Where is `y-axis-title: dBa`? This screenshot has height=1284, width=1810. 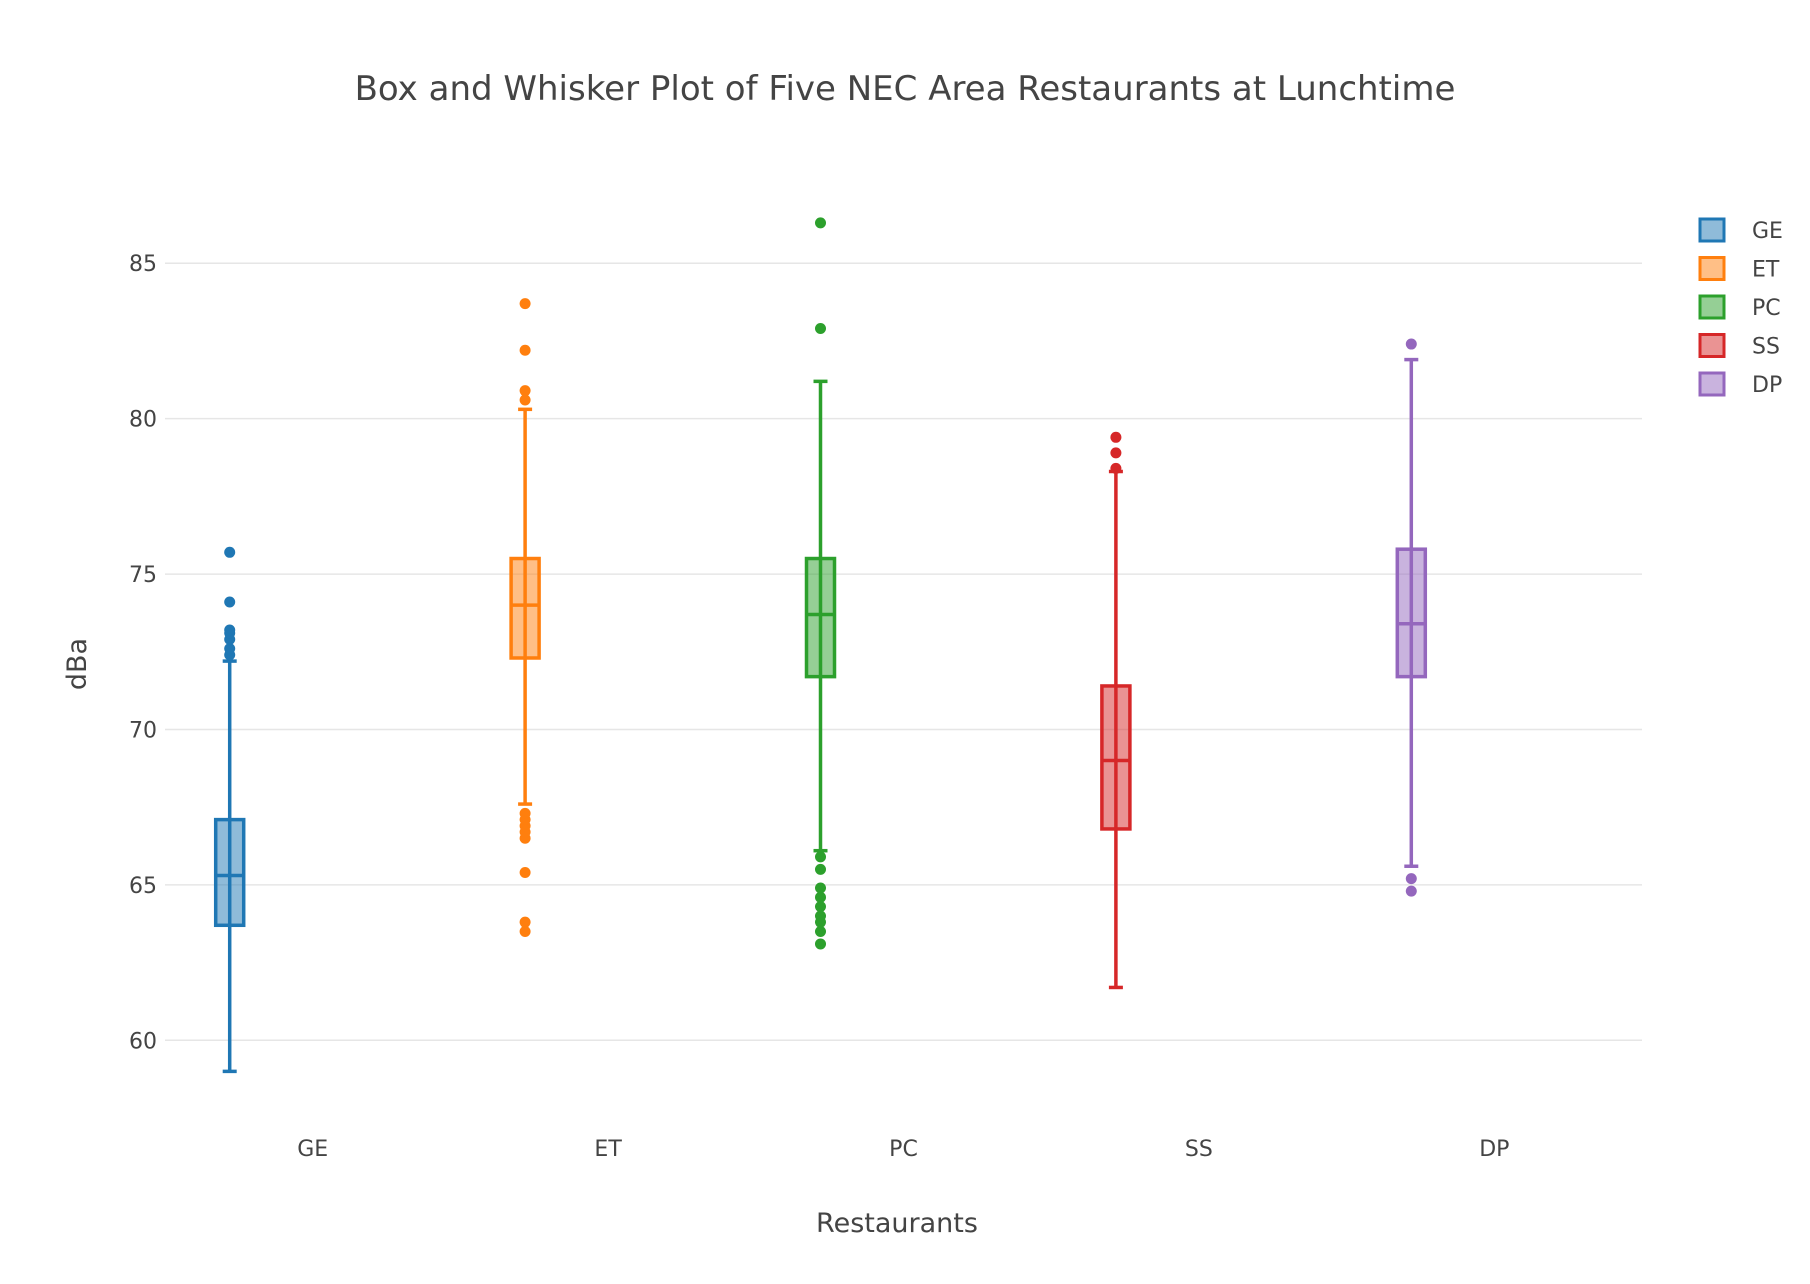 y-axis-title: dBa is located at coordinates (77, 664).